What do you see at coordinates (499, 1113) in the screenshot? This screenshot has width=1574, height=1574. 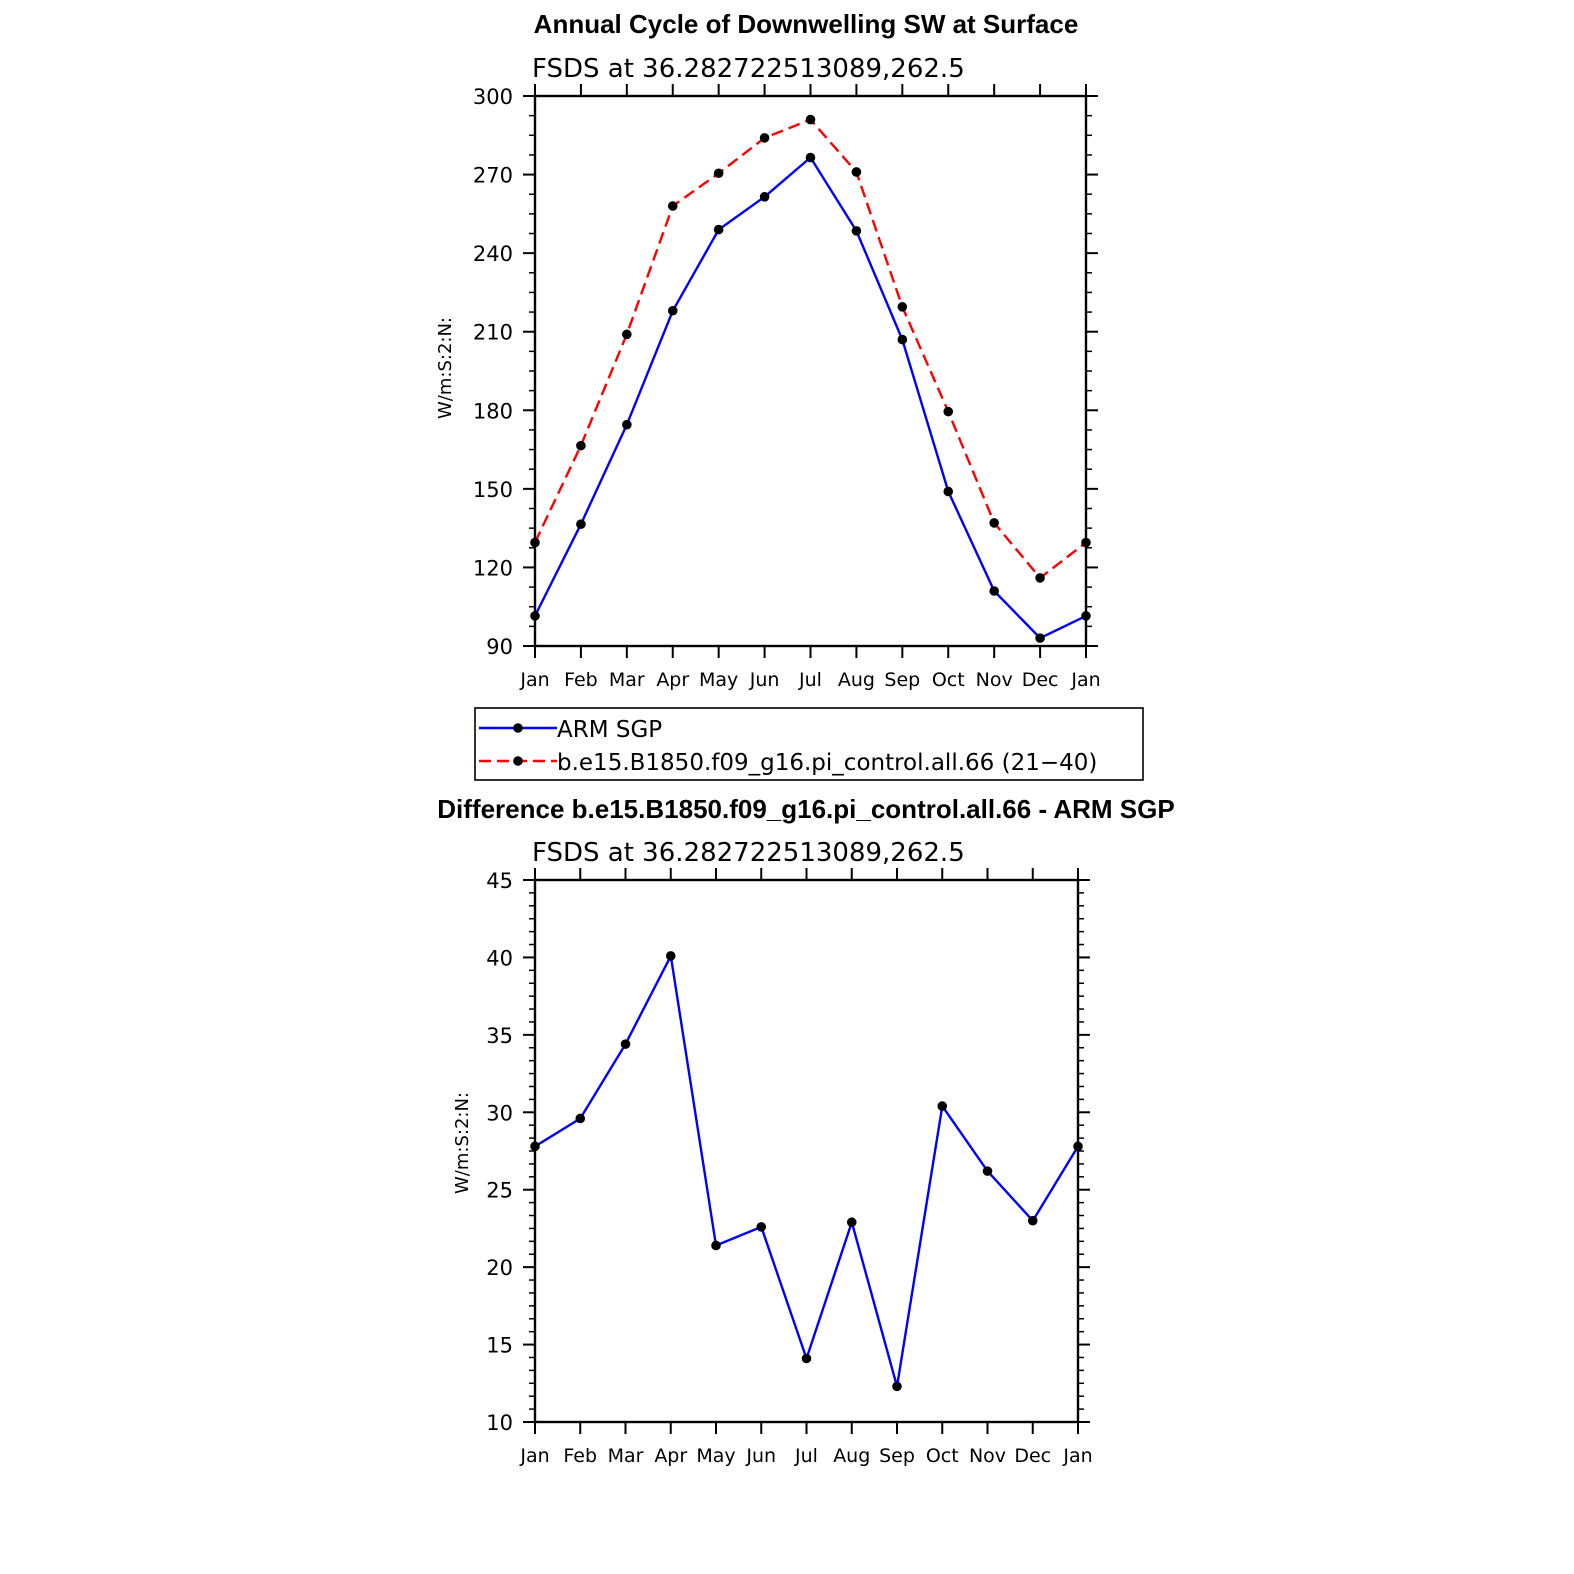 I see `y-tick-label: 30` at bounding box center [499, 1113].